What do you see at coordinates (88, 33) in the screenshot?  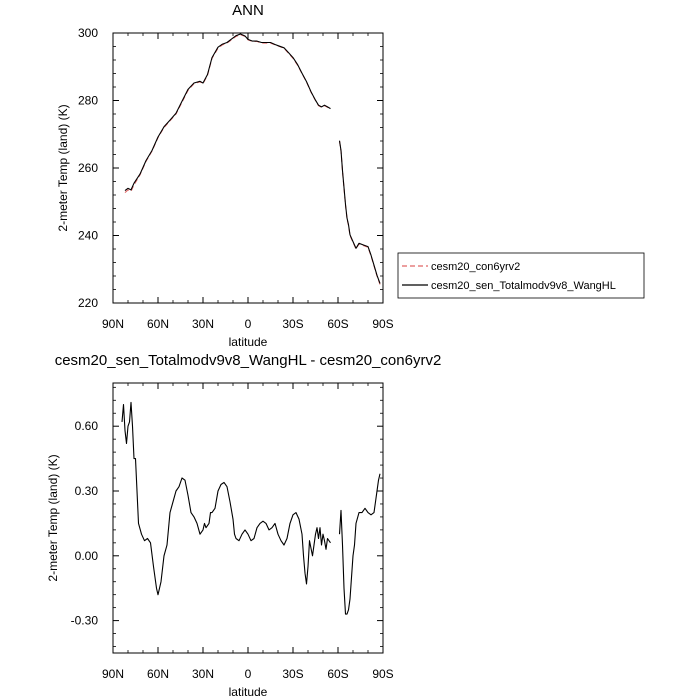 I see `top-y-tick-label-5: 300` at bounding box center [88, 33].